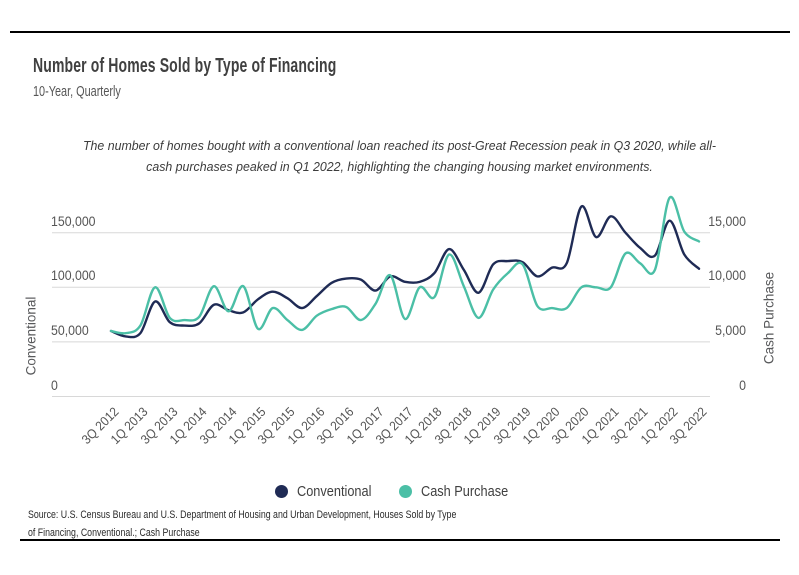 Image resolution: width=799 pixels, height=575 pixels. What do you see at coordinates (465, 491) in the screenshot?
I see `legend-label-cash-purchase: Cash Purchase` at bounding box center [465, 491].